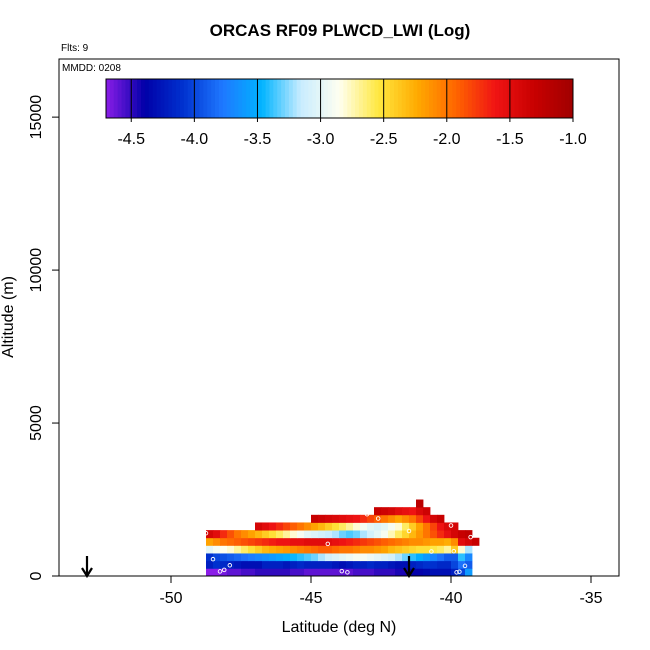 The image size is (650, 650). Describe the element at coordinates (340, 30) in the screenshot. I see `chart-title: ORCAS RF09 PLWCD_LWI (Log)` at that location.